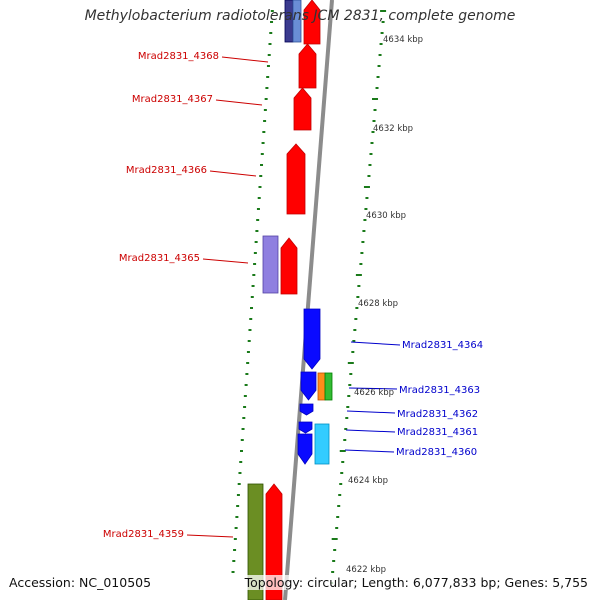 The width and height of the screenshot is (600, 605). I want to click on gene-features, so click(290, 300).